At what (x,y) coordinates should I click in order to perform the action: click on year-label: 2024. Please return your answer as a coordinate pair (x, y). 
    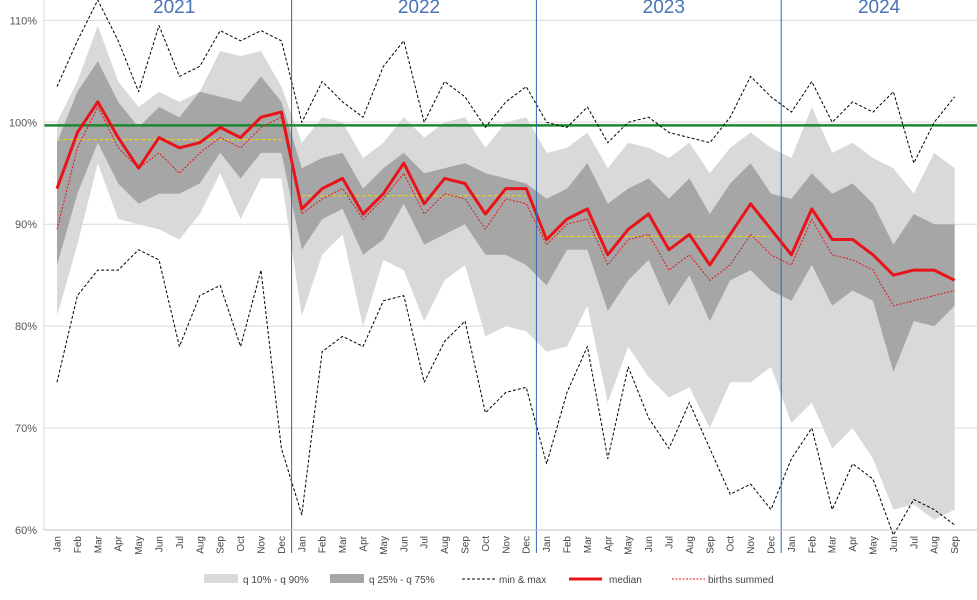
    Looking at the image, I should click on (879, 9).